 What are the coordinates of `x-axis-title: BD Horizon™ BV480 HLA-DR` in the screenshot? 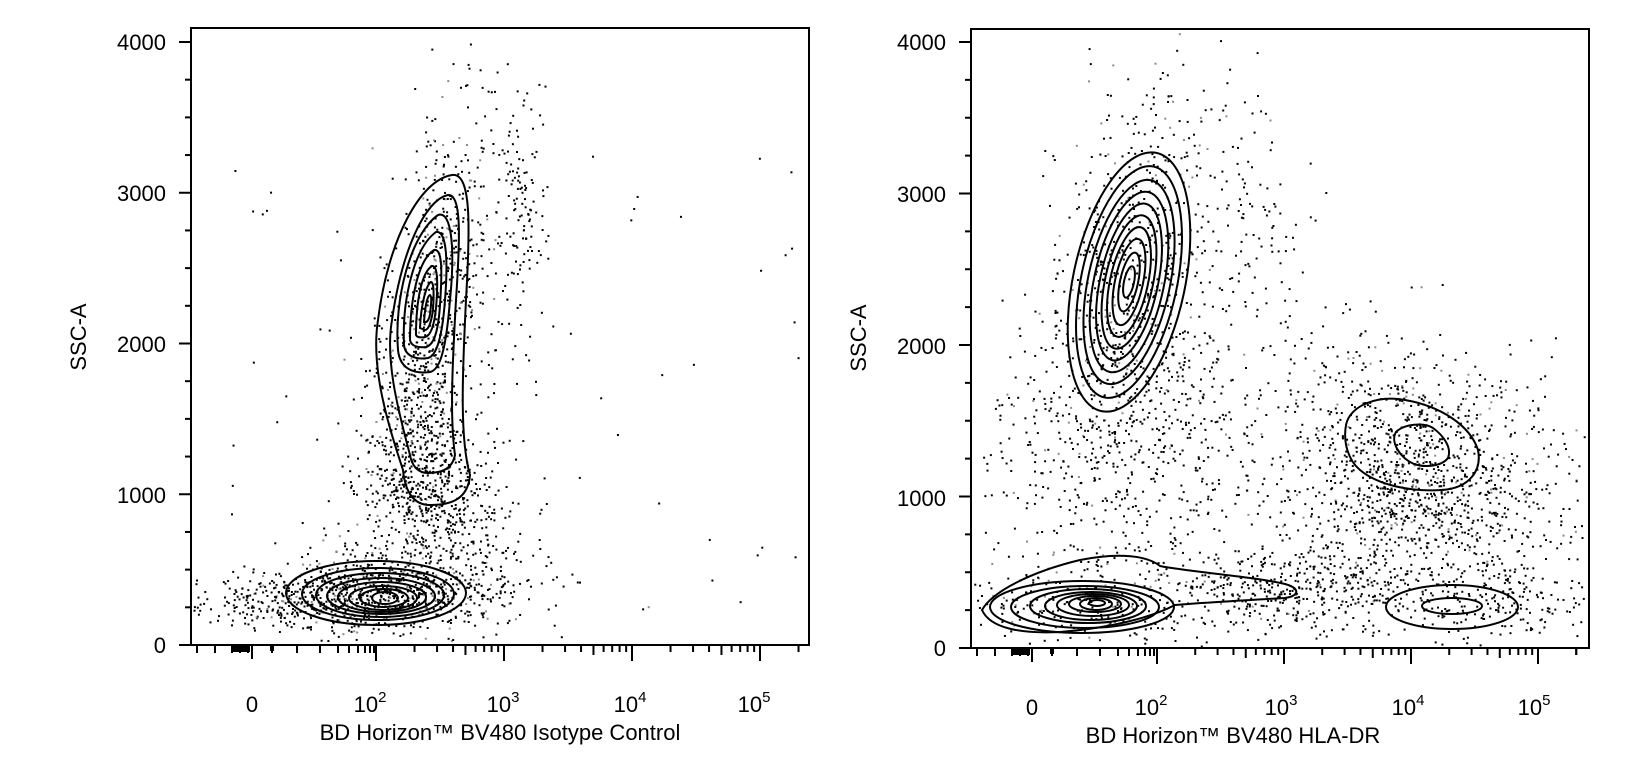 It's located at (1233, 735).